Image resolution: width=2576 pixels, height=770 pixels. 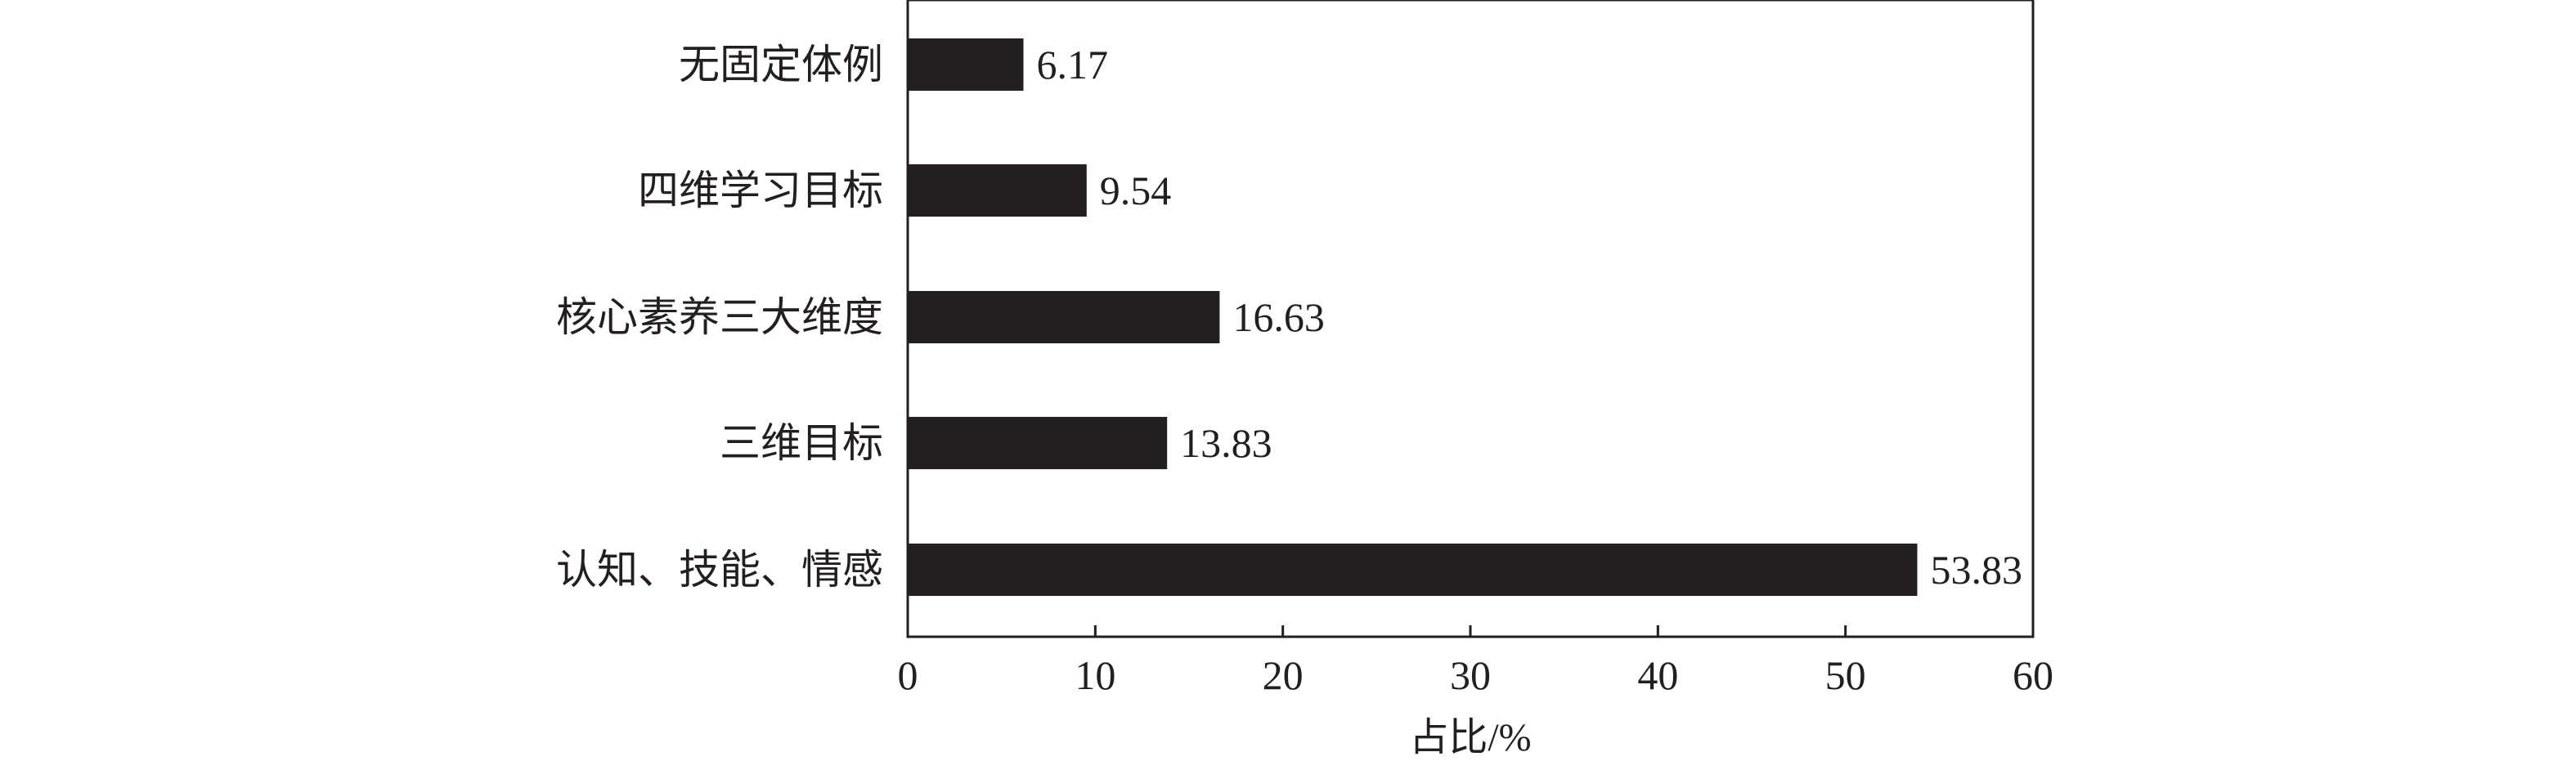 I want to click on bar-value-label: 16.63, so click(x=1278, y=317).